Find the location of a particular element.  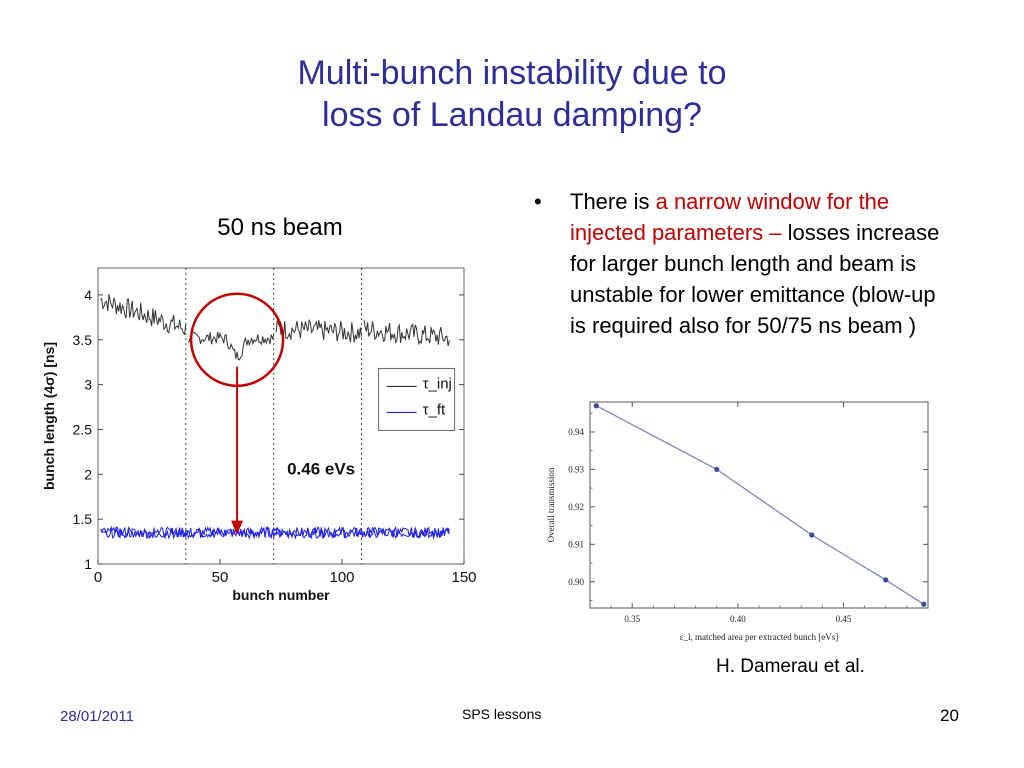

footer-date: 28/01/2011 is located at coordinates (97, 716).